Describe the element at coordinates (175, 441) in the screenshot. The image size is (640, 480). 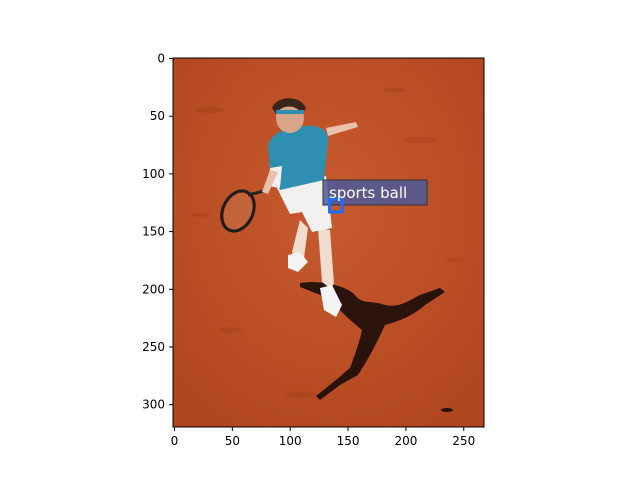
I see `x-tick-label: 0` at that location.